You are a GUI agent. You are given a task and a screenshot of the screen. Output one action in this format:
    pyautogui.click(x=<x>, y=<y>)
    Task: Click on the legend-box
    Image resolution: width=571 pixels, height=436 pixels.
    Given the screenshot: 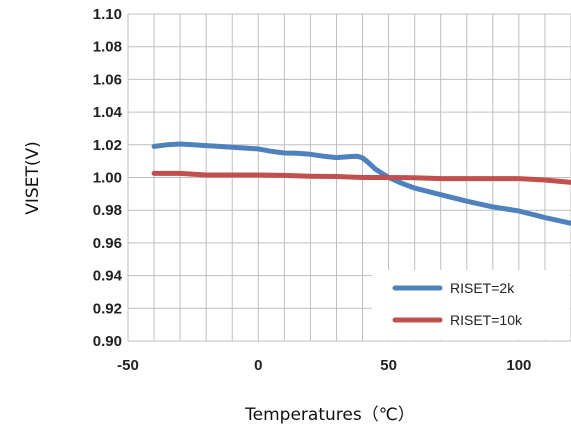 What is the action you would take?
    pyautogui.click(x=471, y=305)
    